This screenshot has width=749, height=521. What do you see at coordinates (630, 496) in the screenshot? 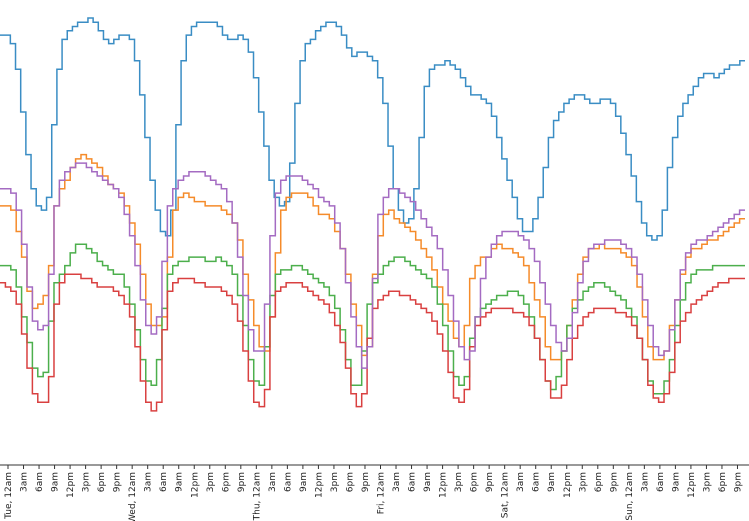
I see `x-tick-label: Sun, 12am` at bounding box center [630, 496].